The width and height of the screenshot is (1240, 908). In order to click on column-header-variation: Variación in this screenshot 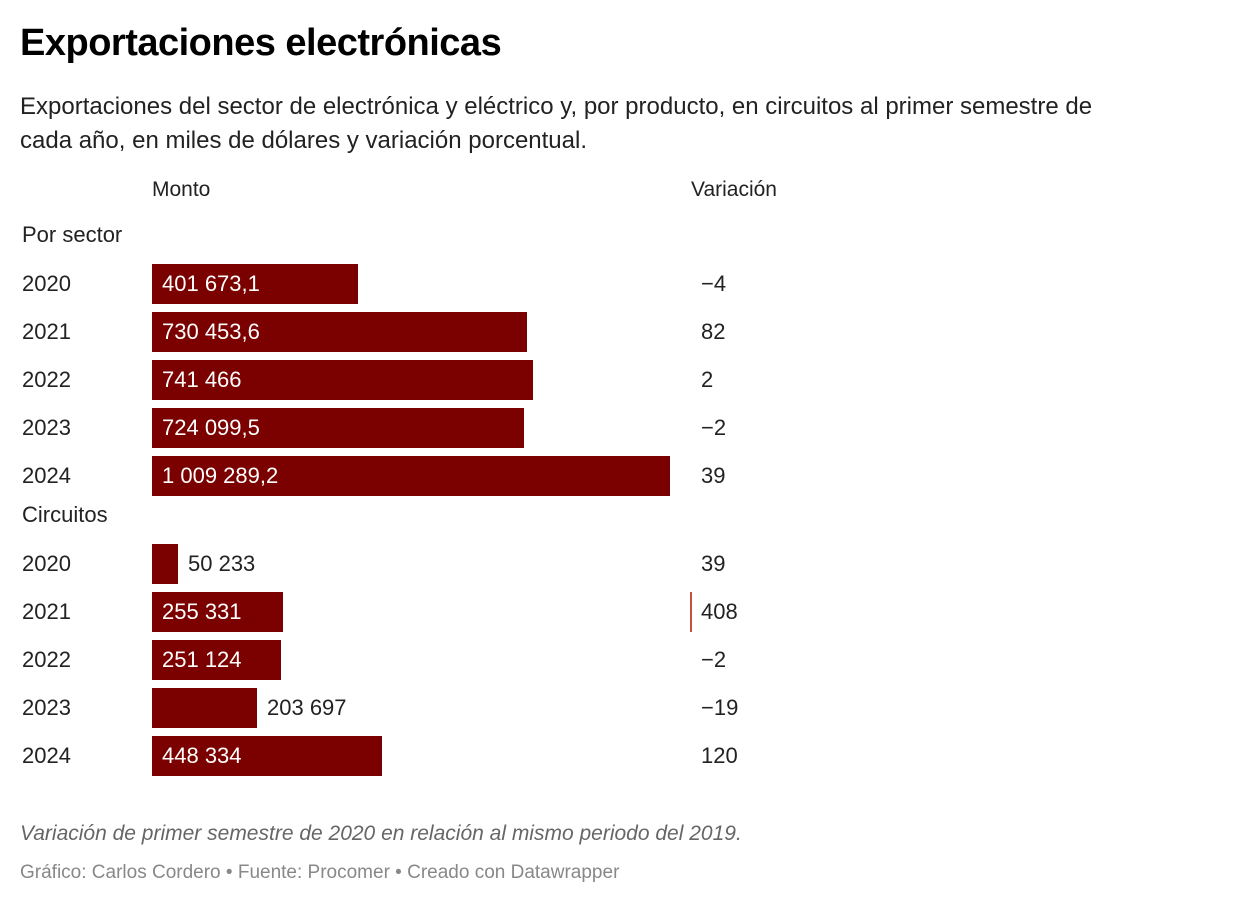, I will do `click(734, 189)`.